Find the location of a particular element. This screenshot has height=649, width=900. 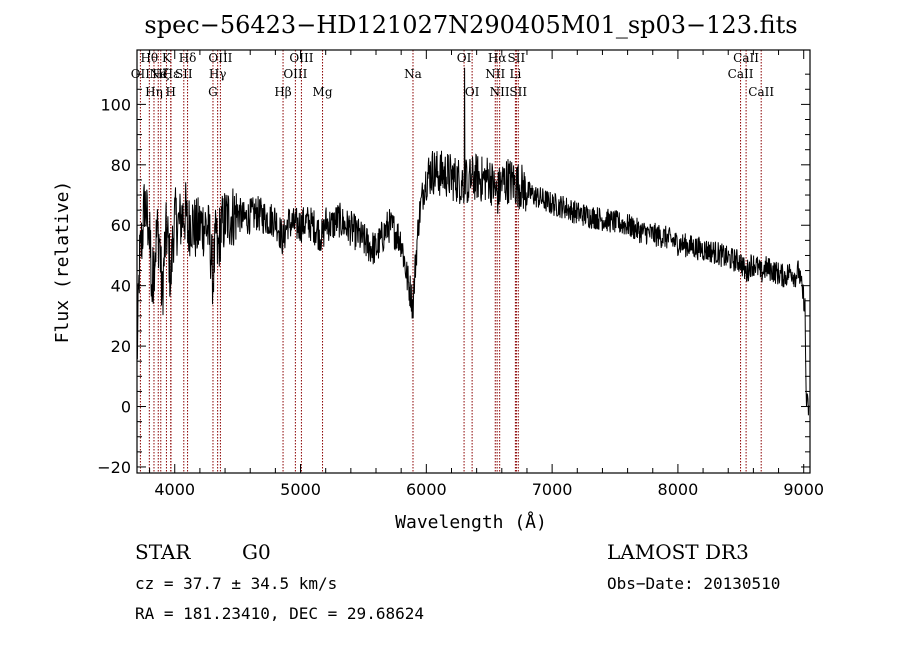

y-axis-label: Flux (relative) is located at coordinates (62, 262).